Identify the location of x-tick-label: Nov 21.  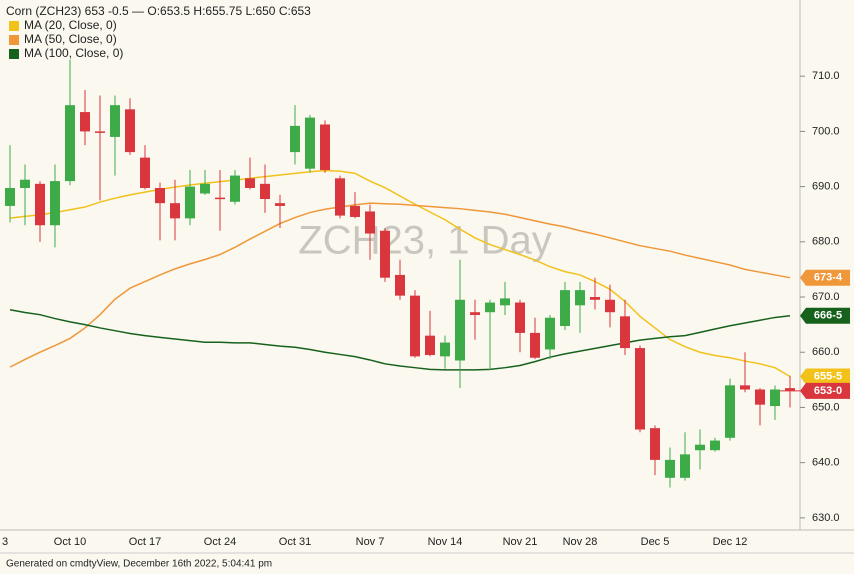
(520, 542).